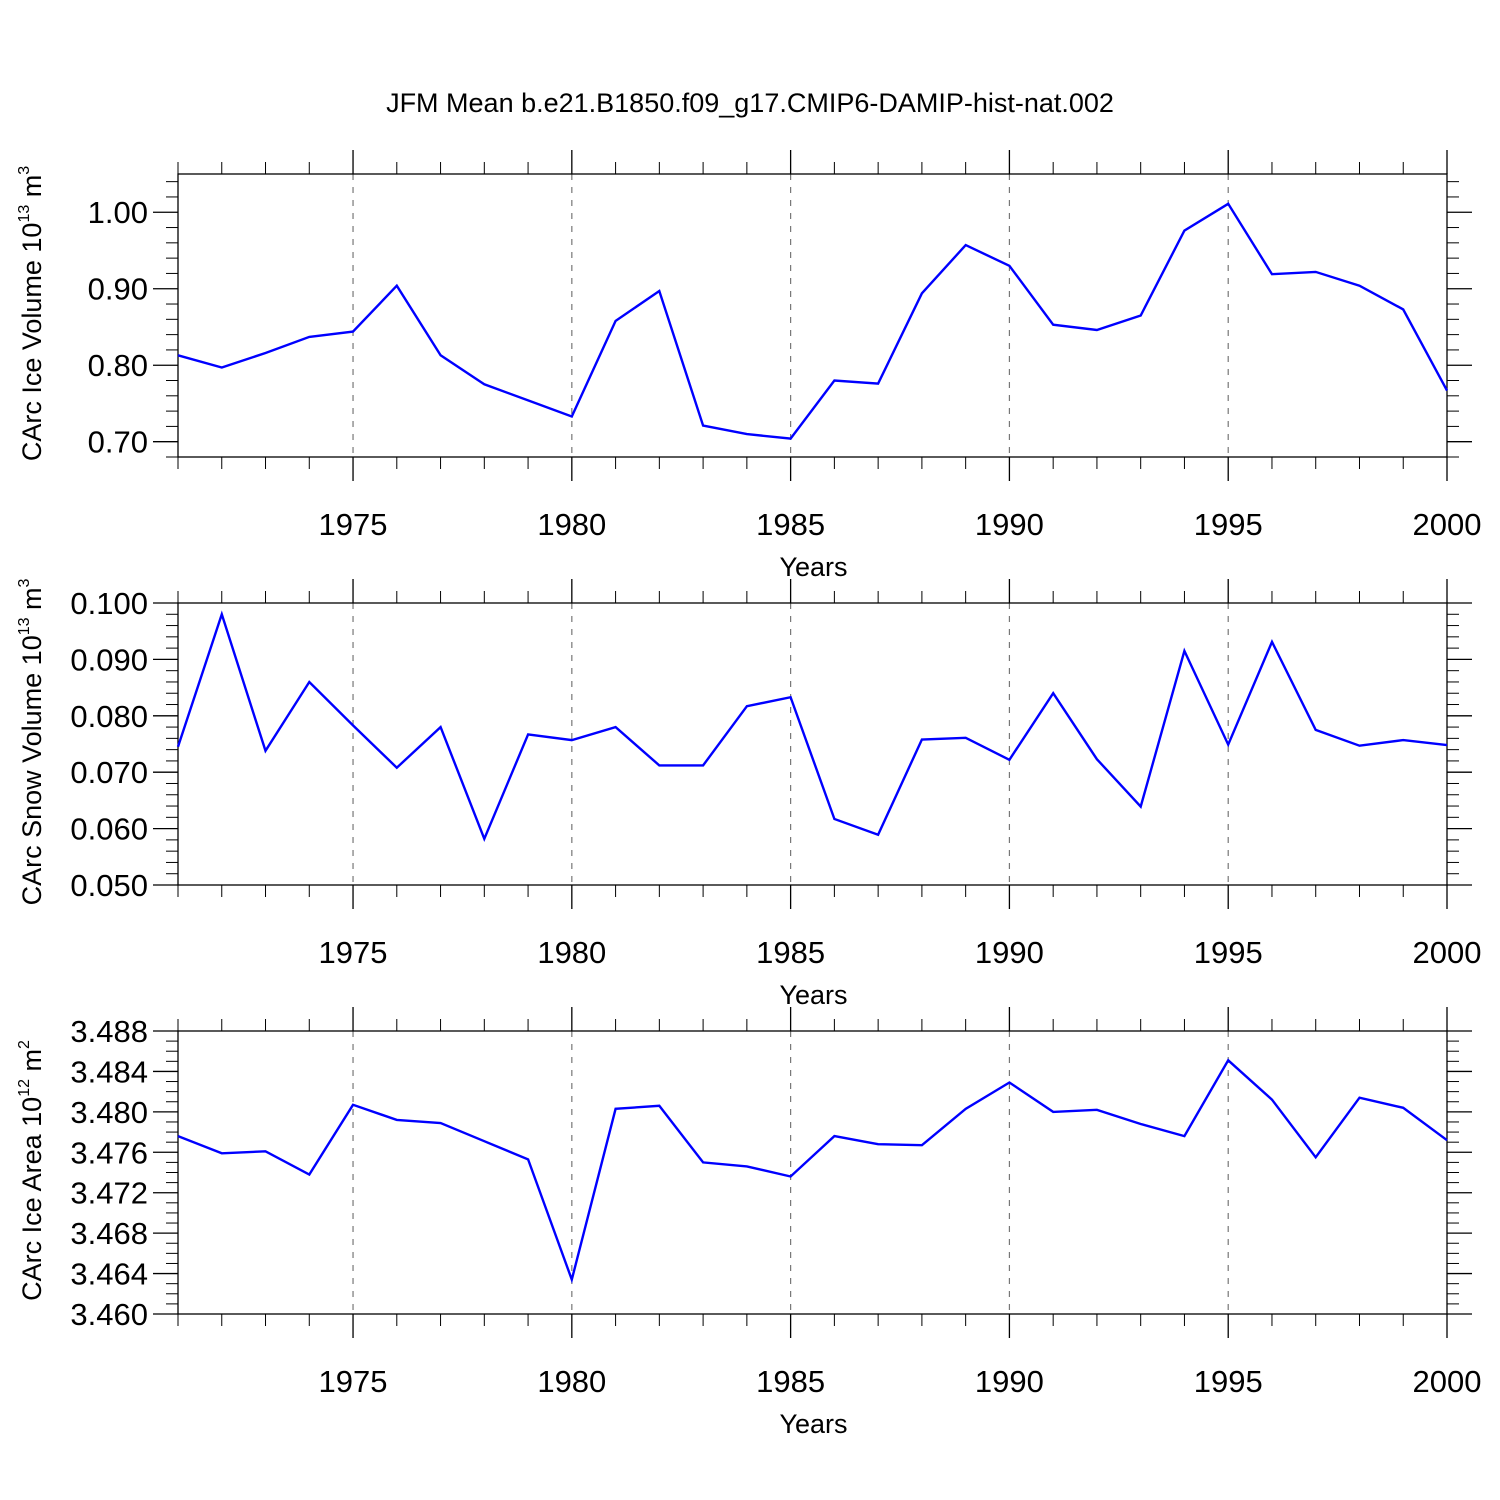 The height and width of the screenshot is (1500, 1500). What do you see at coordinates (118, 365) in the screenshot?
I see `y-tick-label: 0.80` at bounding box center [118, 365].